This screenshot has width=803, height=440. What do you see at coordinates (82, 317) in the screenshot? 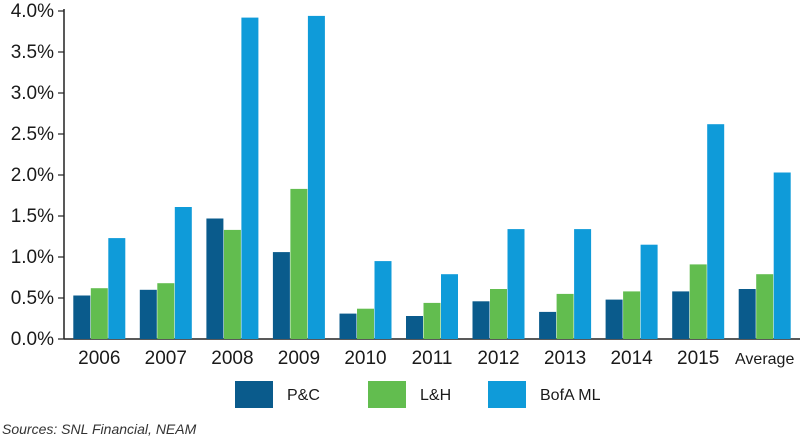
I see `bar-p-c-2006` at bounding box center [82, 317].